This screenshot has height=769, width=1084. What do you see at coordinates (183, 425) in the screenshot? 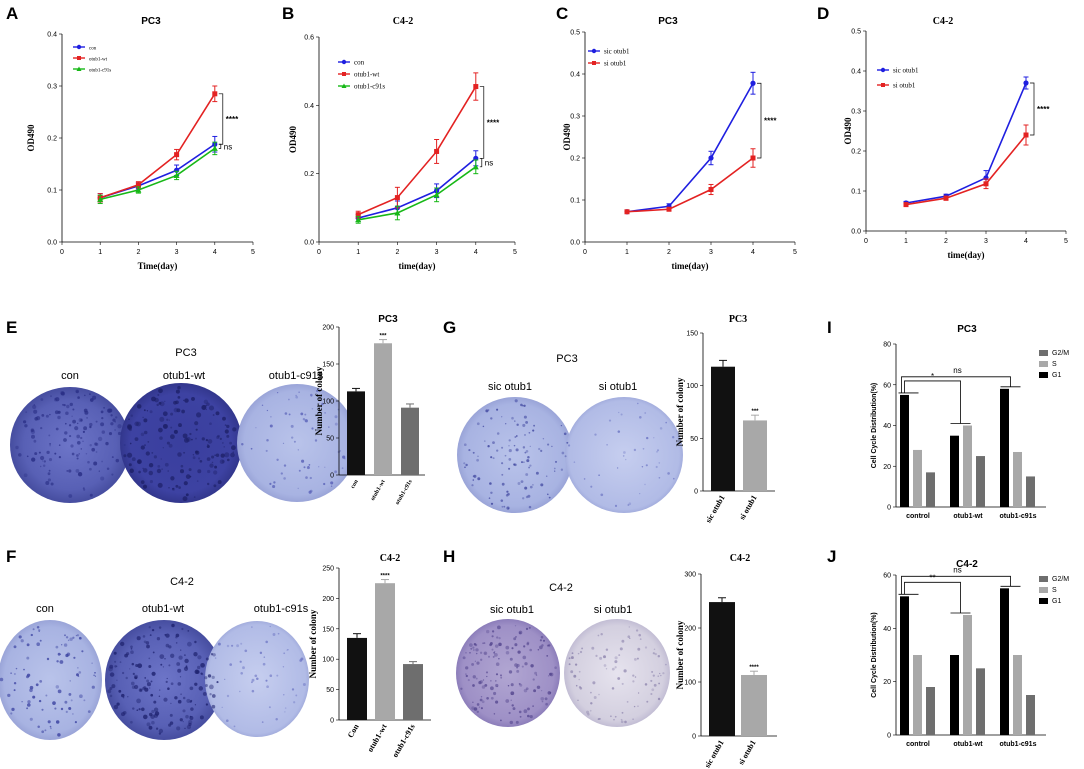
I see `colony-photo-e: PC3 con otub1-wt otub1-c91s` at bounding box center [183, 425].